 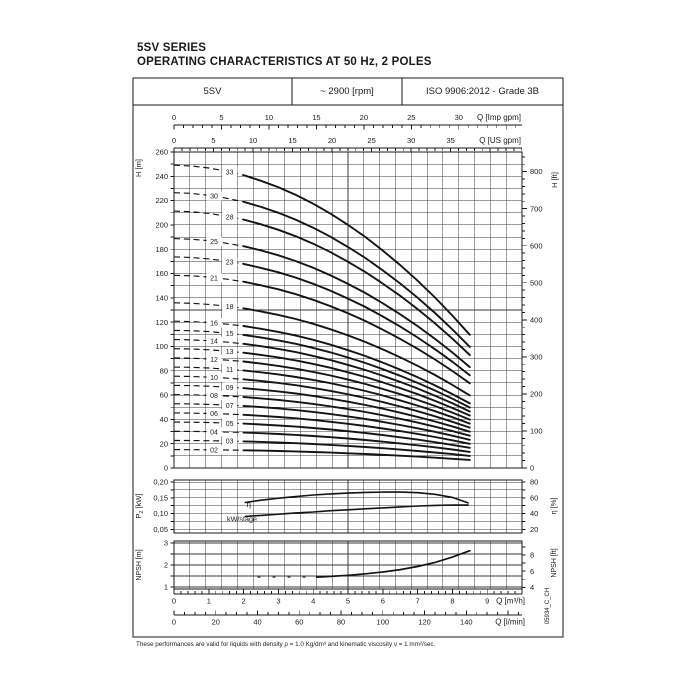 What do you see at coordinates (540, 314) in the screenshot?
I see `head-right-axis: 0 100 200 300 400 500 600 700 800 H [ft]` at bounding box center [540, 314].